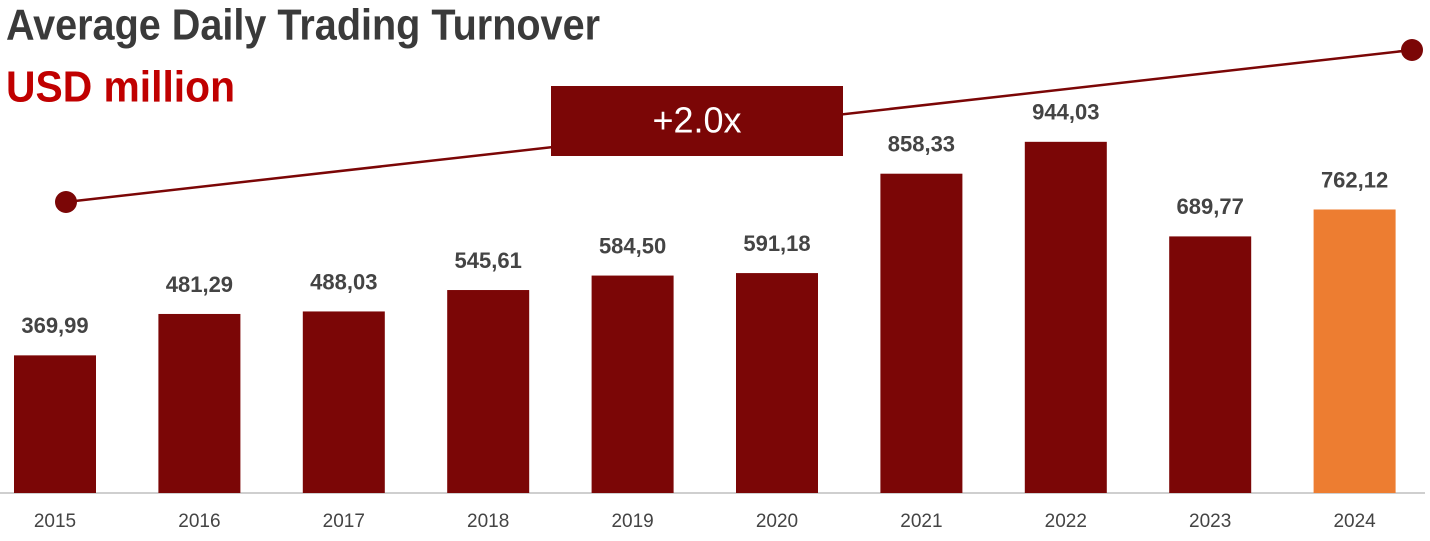 This screenshot has width=1430, height=541. What do you see at coordinates (1065, 112) in the screenshot?
I see `value-label: 944,03` at bounding box center [1065, 112].